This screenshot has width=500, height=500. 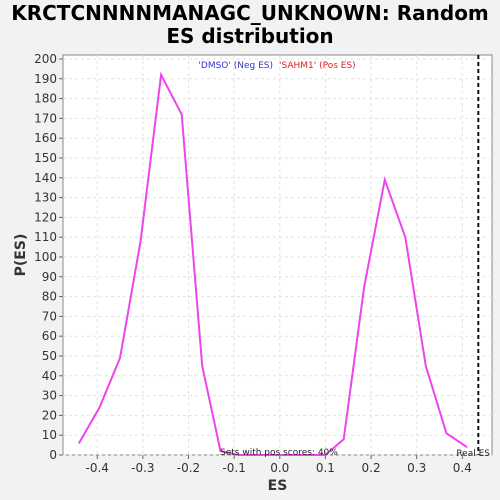 I want to click on y-tick-label: 170, so click(x=45, y=118).